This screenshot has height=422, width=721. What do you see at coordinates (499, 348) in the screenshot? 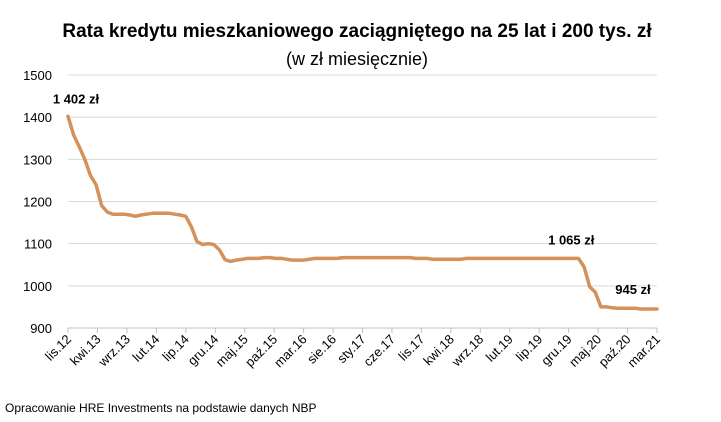
I see `x-tick-label: lut.19` at bounding box center [499, 348].